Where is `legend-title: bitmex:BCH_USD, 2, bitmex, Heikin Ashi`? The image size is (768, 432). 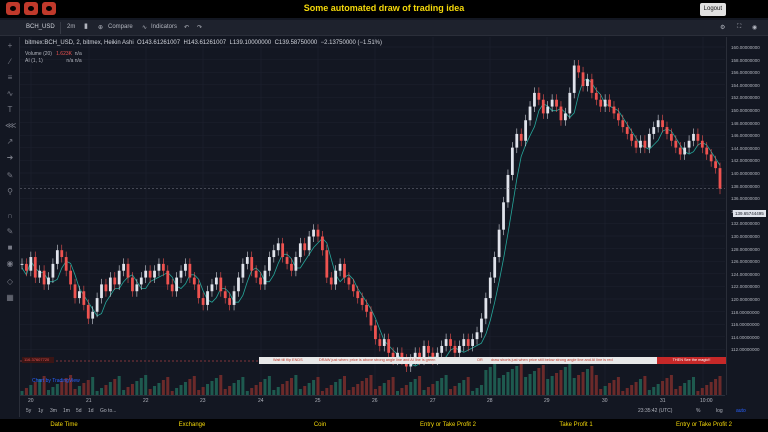 legend-title: bitmex:BCH_USD, 2, bitmex, Heikin Ashi is located at coordinates (79, 43).